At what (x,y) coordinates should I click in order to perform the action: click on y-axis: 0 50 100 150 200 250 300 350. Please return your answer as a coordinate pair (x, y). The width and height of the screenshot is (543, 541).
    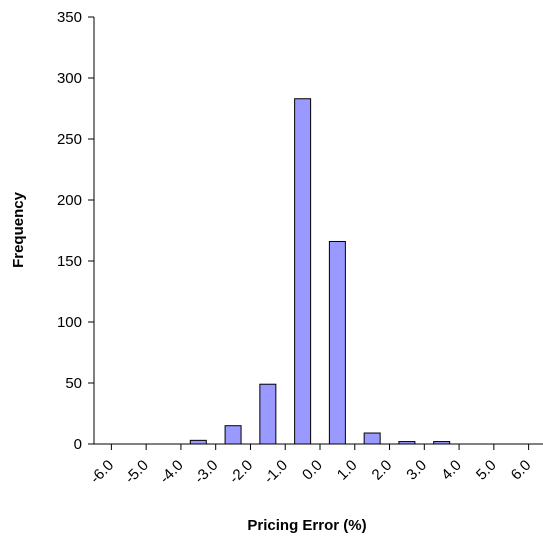
    Looking at the image, I should click on (76, 231).